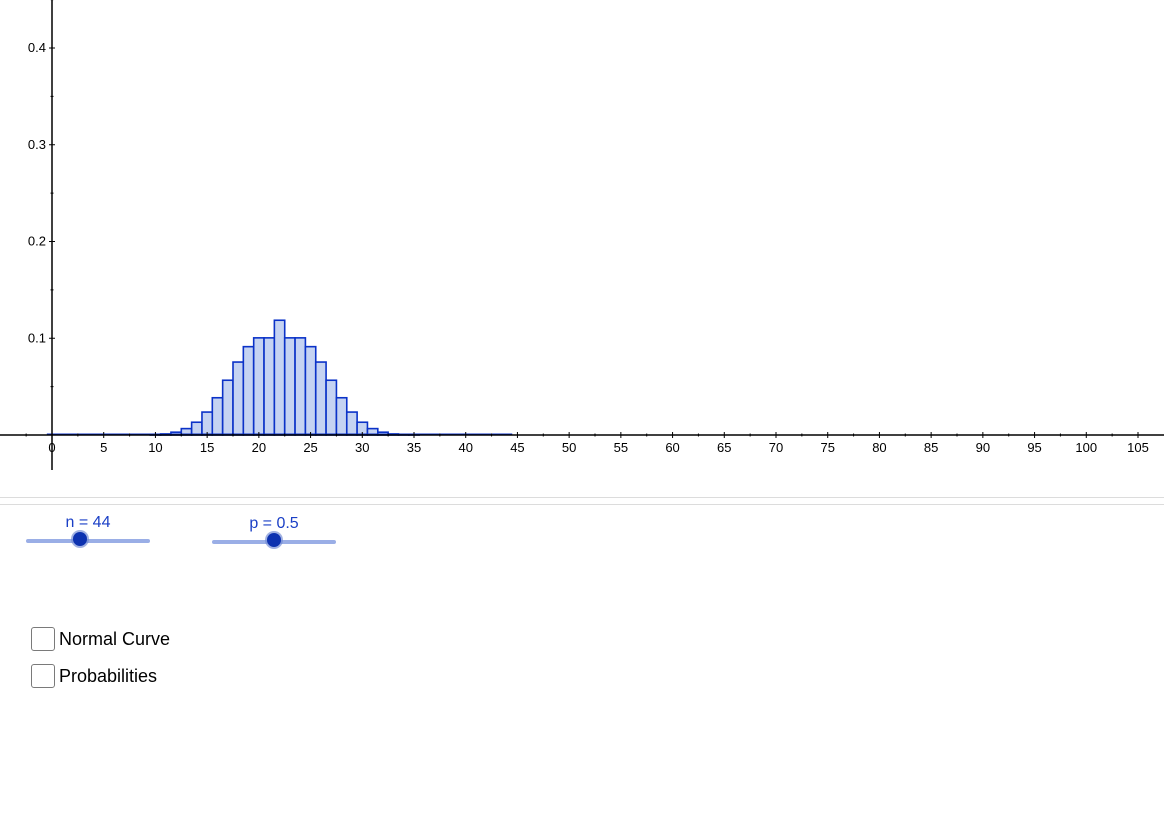 The height and width of the screenshot is (825, 1164). What do you see at coordinates (88, 522) in the screenshot?
I see `slider-n-label: n = 44` at bounding box center [88, 522].